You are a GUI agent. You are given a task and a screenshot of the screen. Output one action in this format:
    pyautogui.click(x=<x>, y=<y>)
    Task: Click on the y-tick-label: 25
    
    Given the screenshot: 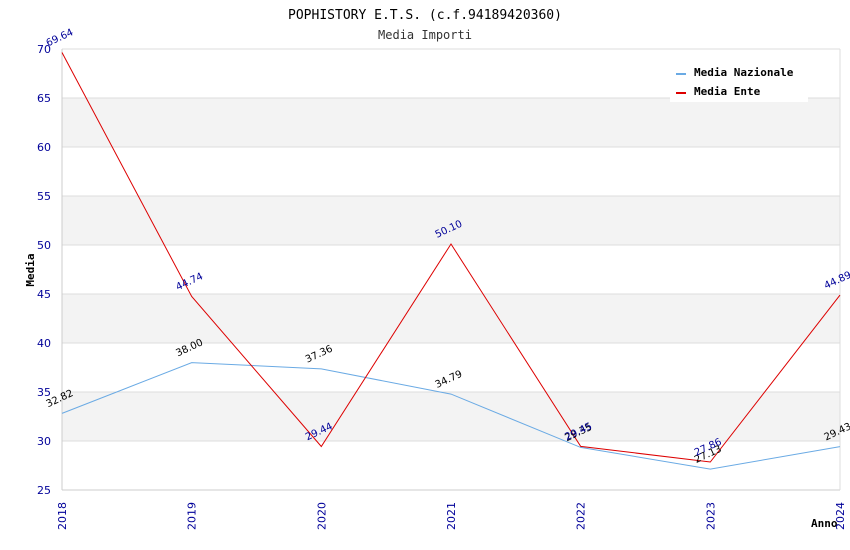 What is the action you would take?
    pyautogui.click(x=44, y=490)
    